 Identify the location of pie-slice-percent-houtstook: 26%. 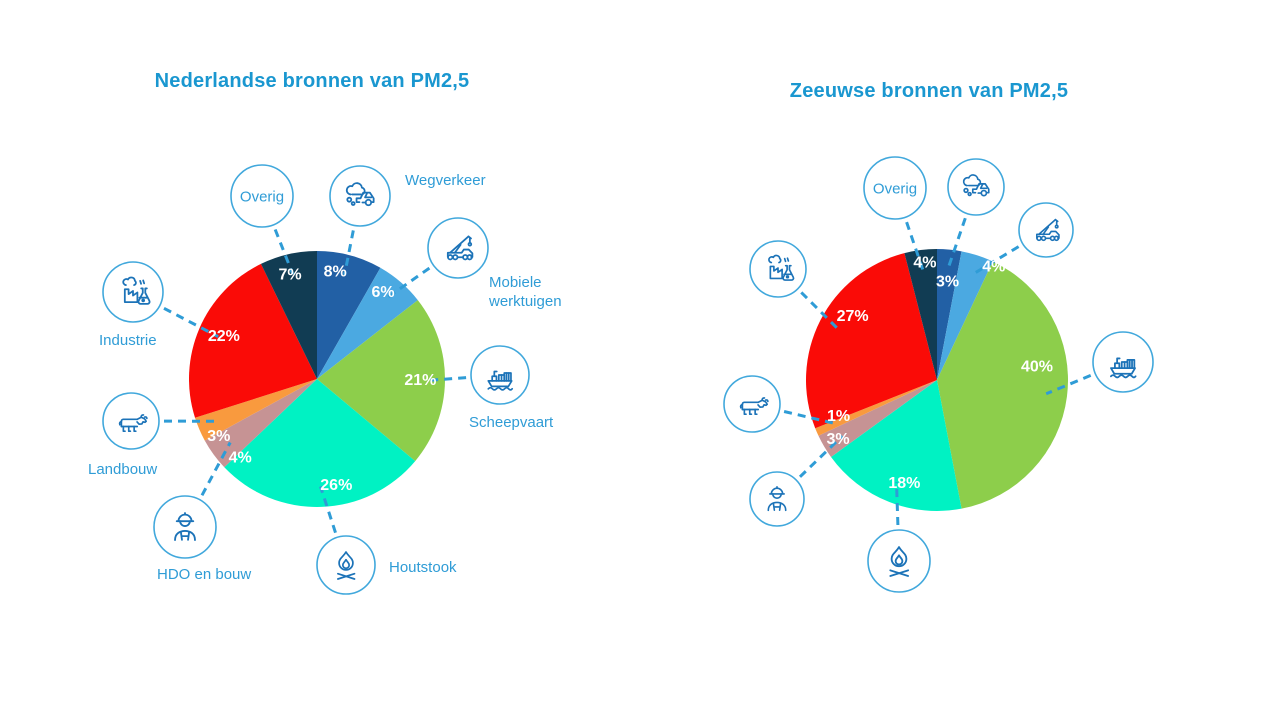
(336, 485).